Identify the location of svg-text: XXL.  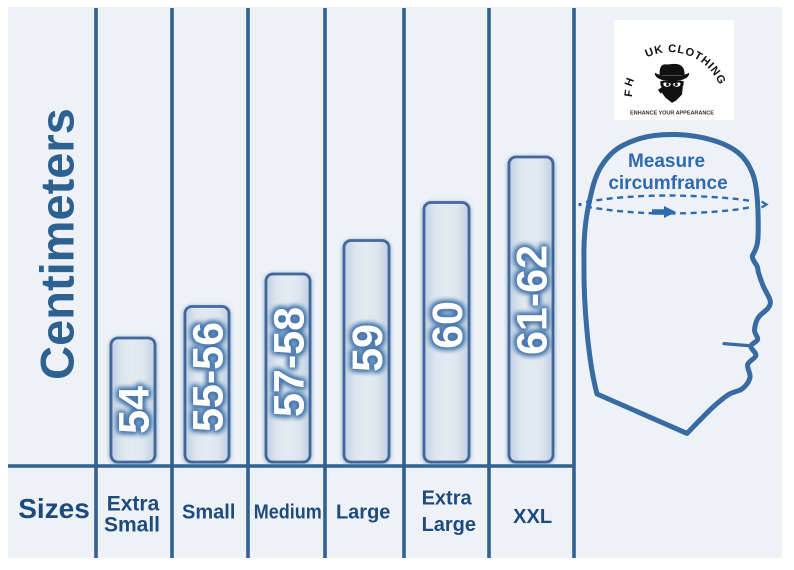
(532, 517).